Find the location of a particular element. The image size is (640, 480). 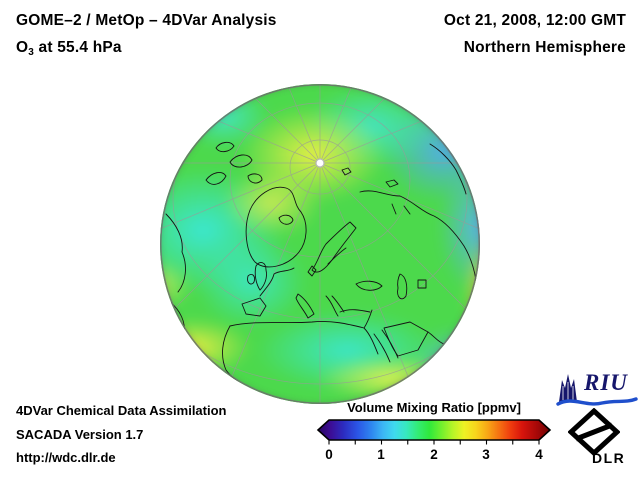

river-wave-icon is located at coordinates (597, 401).